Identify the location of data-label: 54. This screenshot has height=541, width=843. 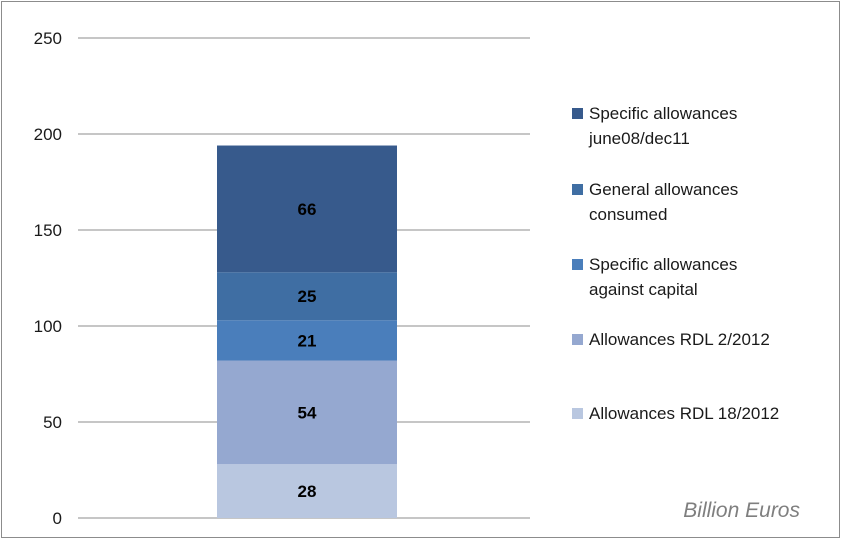
(307, 412).